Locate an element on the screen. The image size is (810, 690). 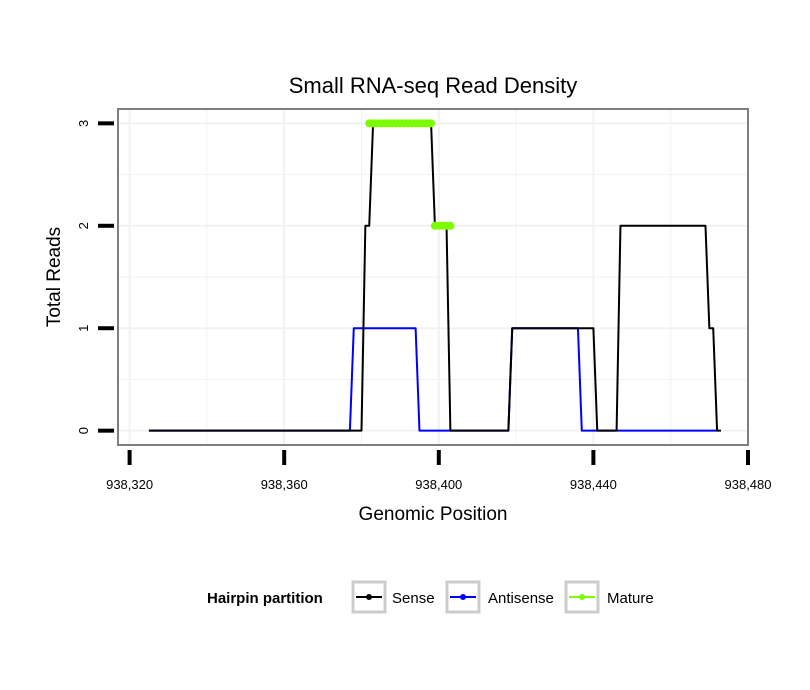
x-tick-label: 938,480 is located at coordinates (748, 484).